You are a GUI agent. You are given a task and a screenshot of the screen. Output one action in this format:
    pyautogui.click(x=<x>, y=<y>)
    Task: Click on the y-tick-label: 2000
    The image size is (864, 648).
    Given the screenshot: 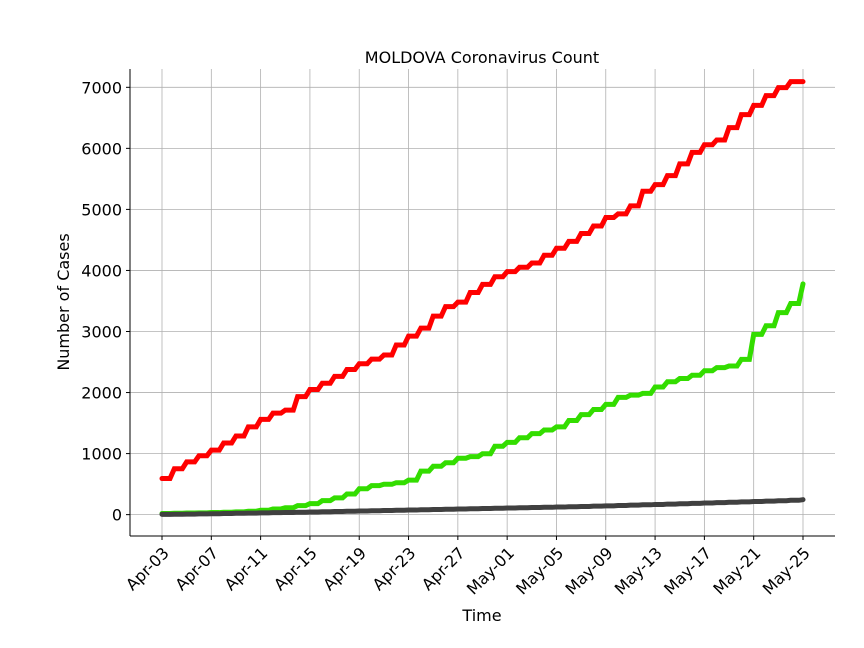 What is the action you would take?
    pyautogui.click(x=101, y=393)
    